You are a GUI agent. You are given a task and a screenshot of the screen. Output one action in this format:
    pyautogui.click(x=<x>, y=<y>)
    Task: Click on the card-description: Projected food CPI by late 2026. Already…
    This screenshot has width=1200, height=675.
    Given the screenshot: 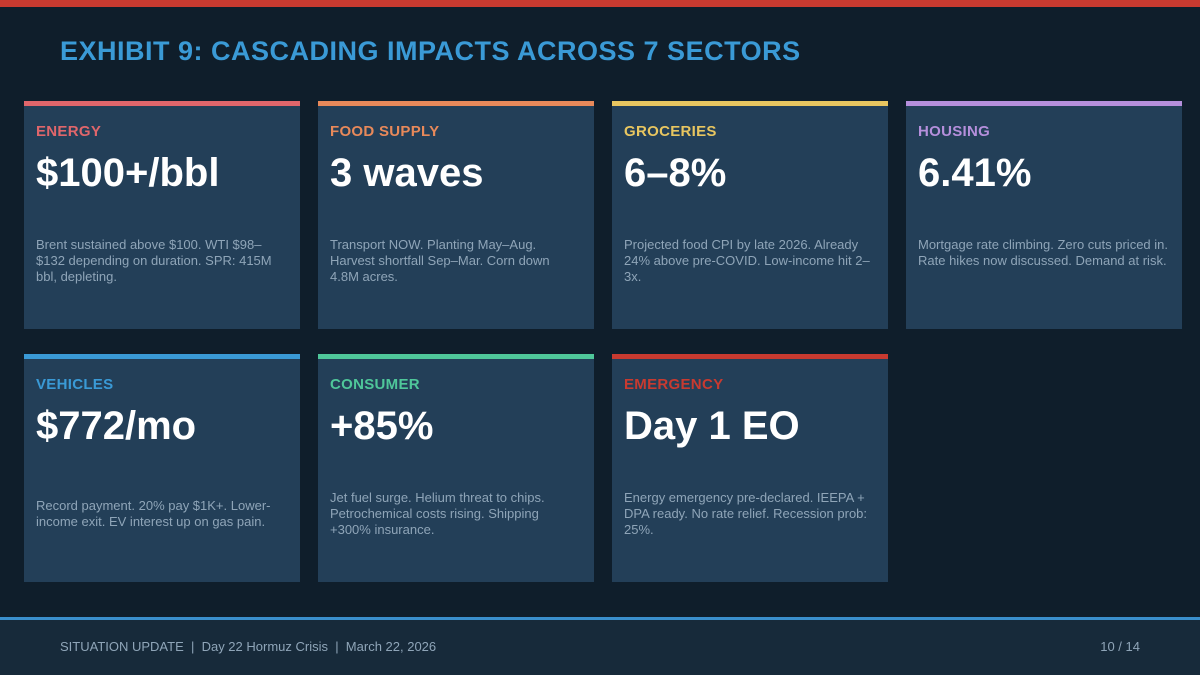 What is the action you would take?
    pyautogui.click(x=747, y=260)
    